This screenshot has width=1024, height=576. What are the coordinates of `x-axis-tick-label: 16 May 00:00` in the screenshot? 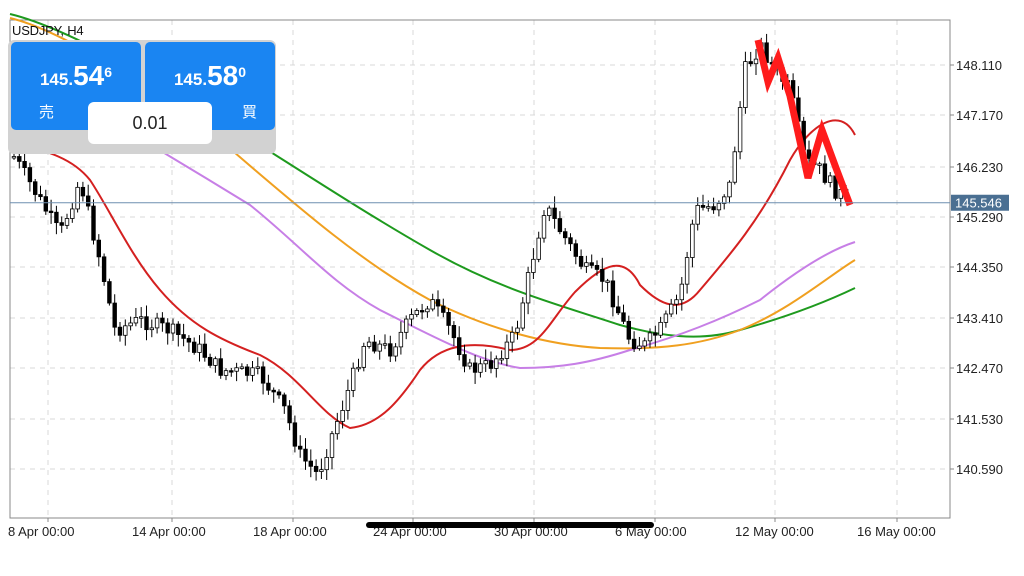 It's located at (896, 531).